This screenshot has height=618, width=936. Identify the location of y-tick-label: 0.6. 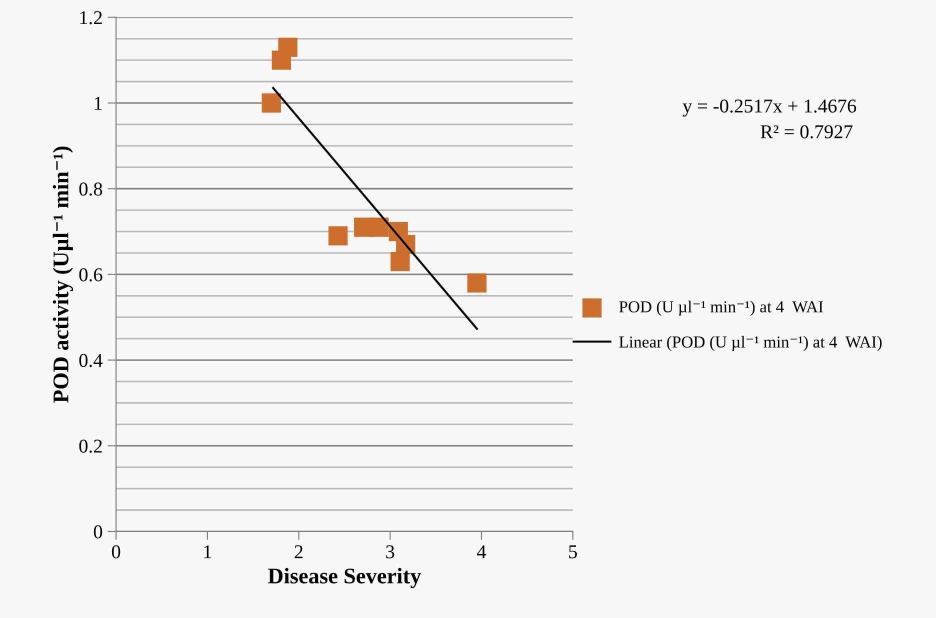
(90, 275).